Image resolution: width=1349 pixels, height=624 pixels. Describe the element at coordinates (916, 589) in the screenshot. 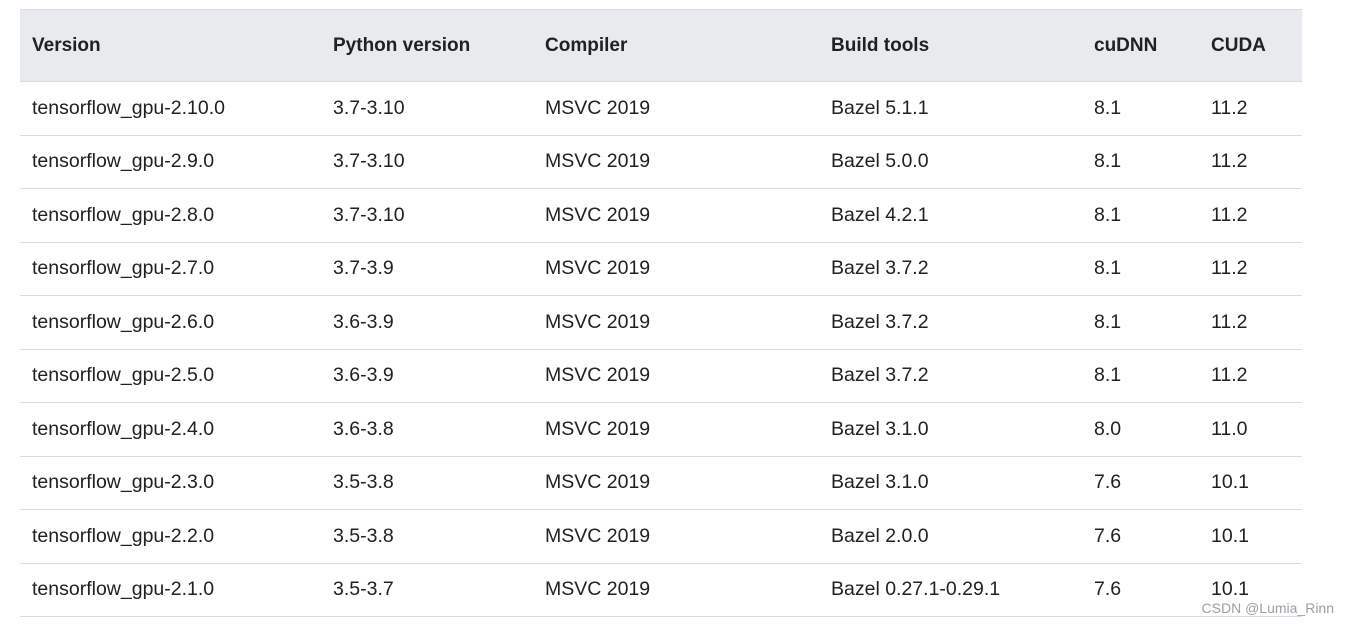

I see `cell-build-tools: Bazel 0.27.1-0.29.1` at that location.